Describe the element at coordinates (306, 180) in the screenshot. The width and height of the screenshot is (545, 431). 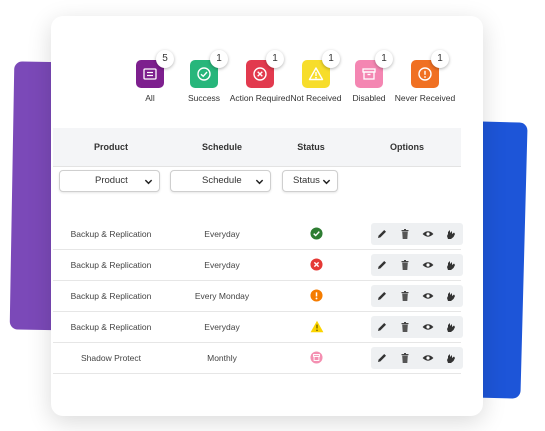
I see `status-filter-value: Status` at that location.